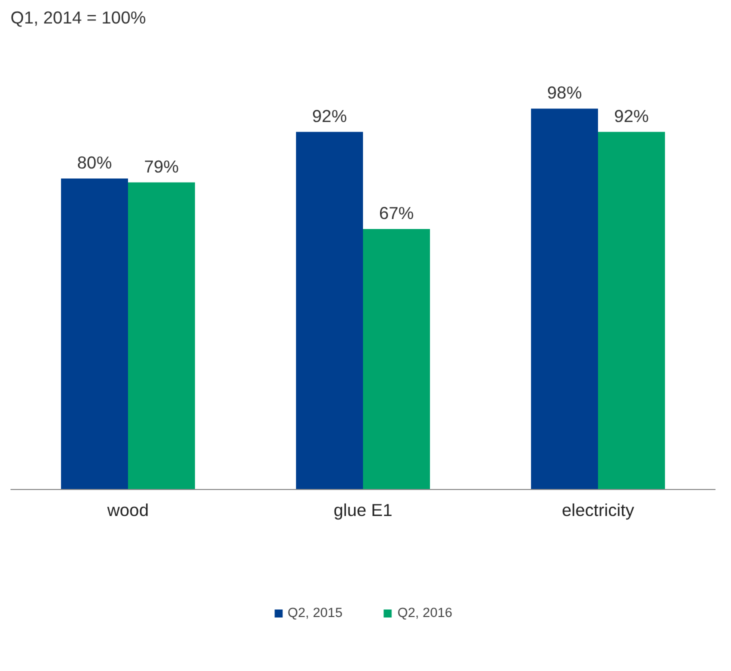 This screenshot has width=731, height=671. I want to click on data-label: 67%, so click(396, 213).